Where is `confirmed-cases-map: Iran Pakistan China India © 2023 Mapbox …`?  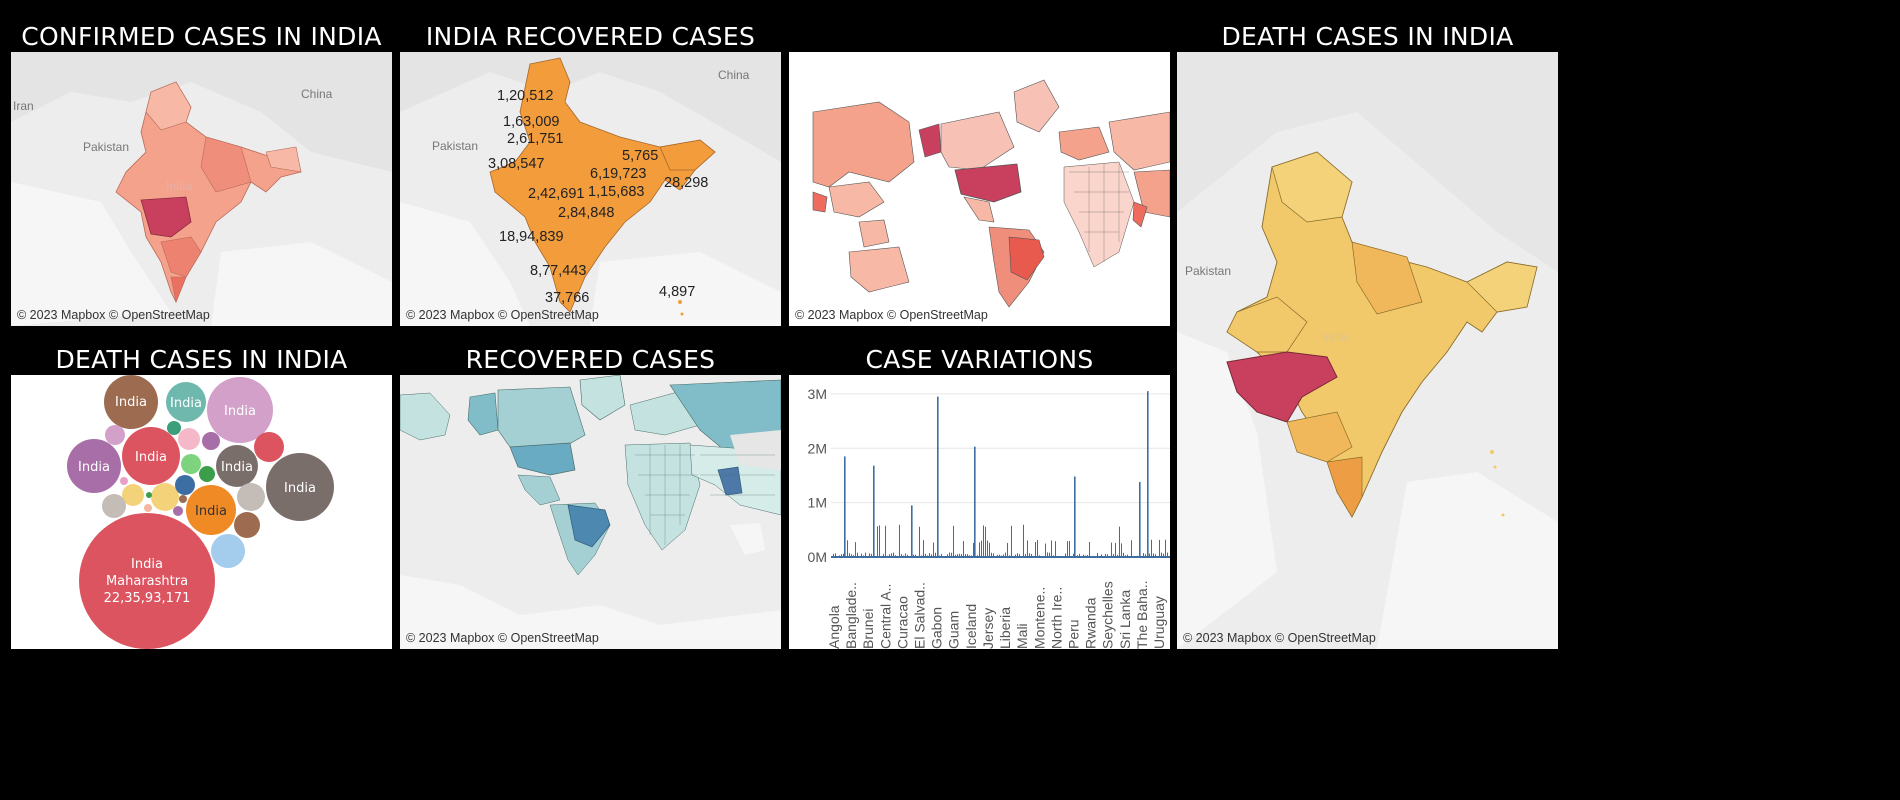
confirmed-cases-map: Iran Pakistan China India © 2023 Mapbox … is located at coordinates (201, 189).